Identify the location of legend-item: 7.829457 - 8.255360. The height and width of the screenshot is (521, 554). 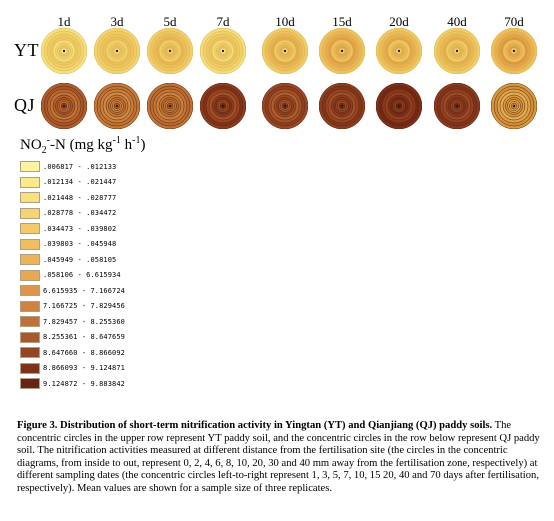
(72, 322).